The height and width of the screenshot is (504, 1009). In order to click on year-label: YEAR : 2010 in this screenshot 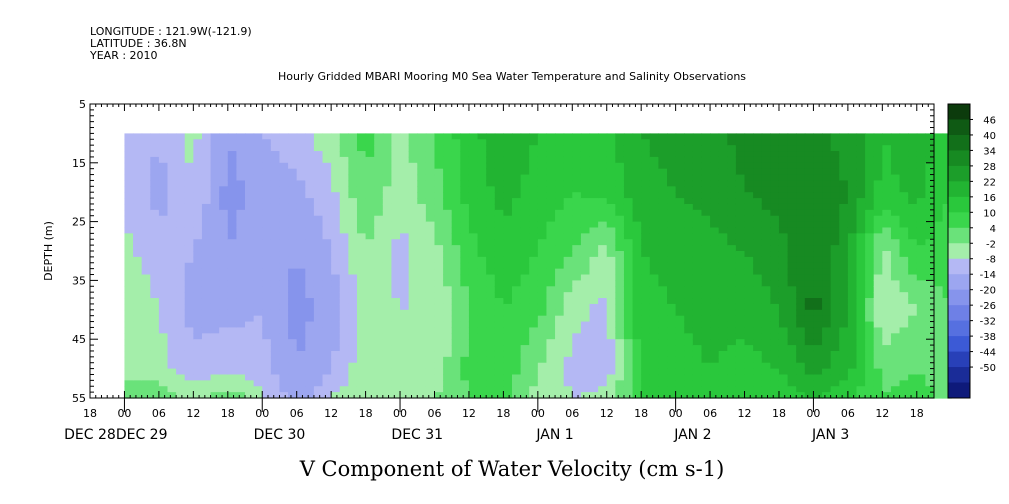, I will do `click(123, 55)`.